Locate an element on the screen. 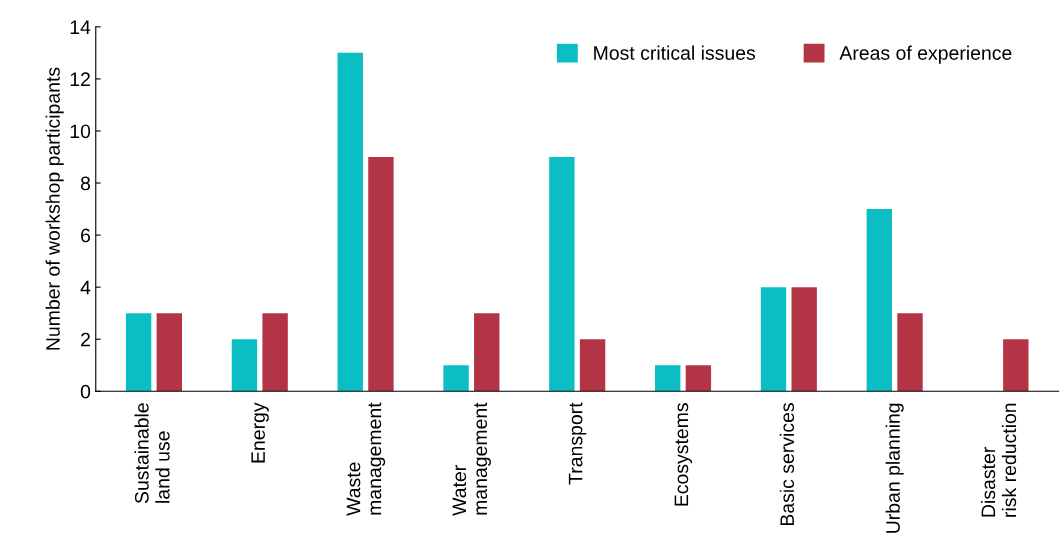 The image size is (1064, 559). y-tick-label: 6 is located at coordinates (86, 235).